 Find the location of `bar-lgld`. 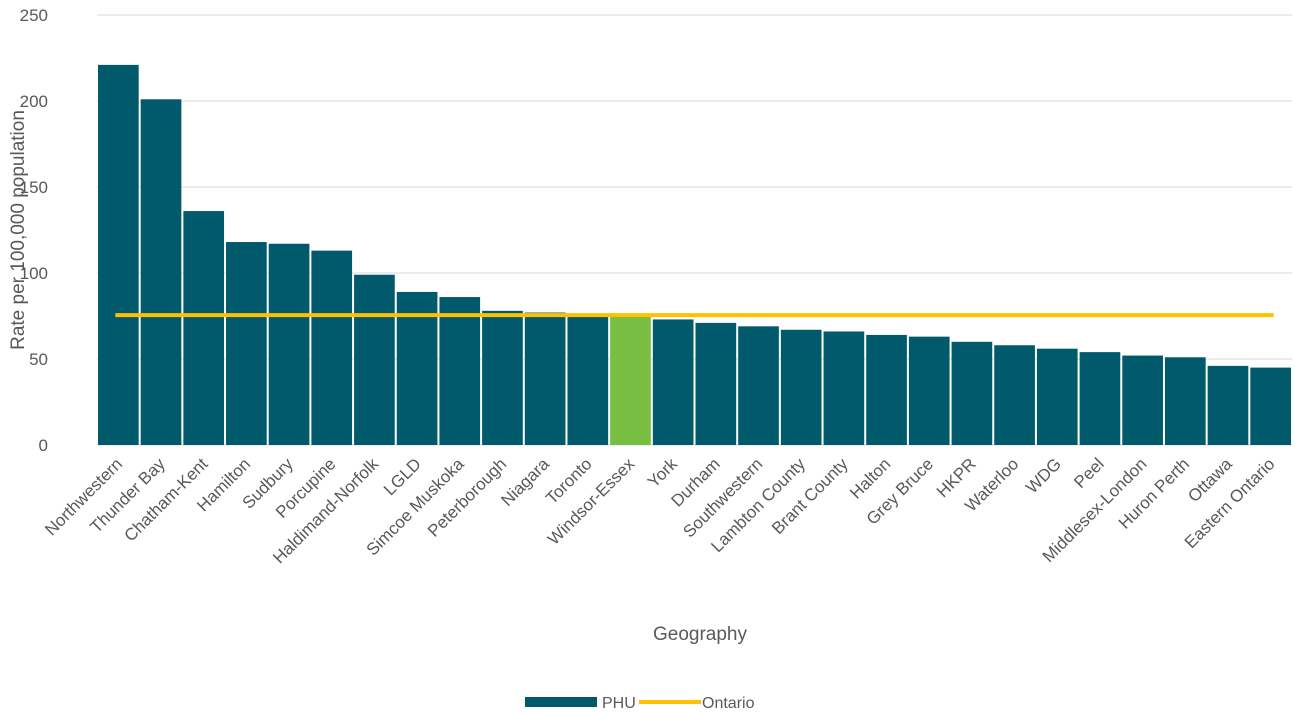

bar-lgld is located at coordinates (417, 368).